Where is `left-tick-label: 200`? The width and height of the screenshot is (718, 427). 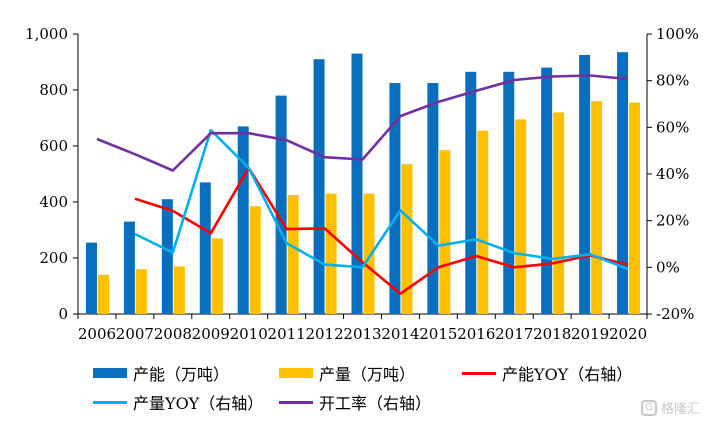
left-tick-label: 200 is located at coordinates (53, 258).